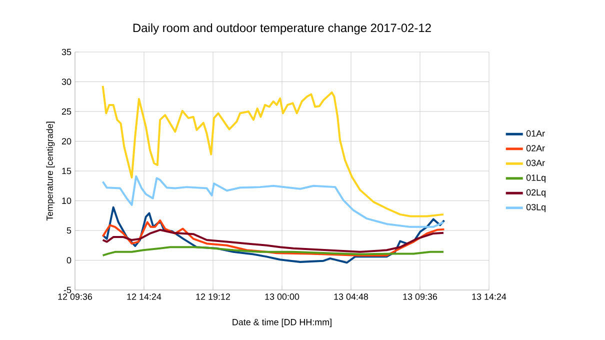  What do you see at coordinates (69, 260) in the screenshot?
I see `y-tick-label: 0` at bounding box center [69, 260].